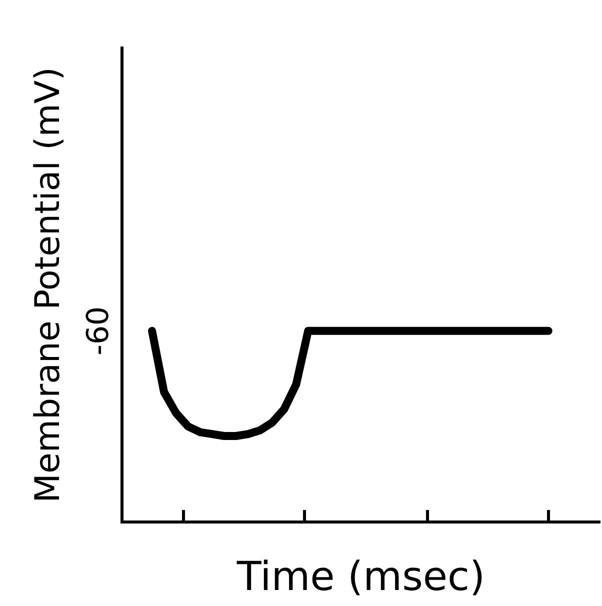 The height and width of the screenshot is (606, 602). What do you see at coordinates (48, 285) in the screenshot?
I see `y-axis-title: Membrane Potential (mV)` at bounding box center [48, 285].